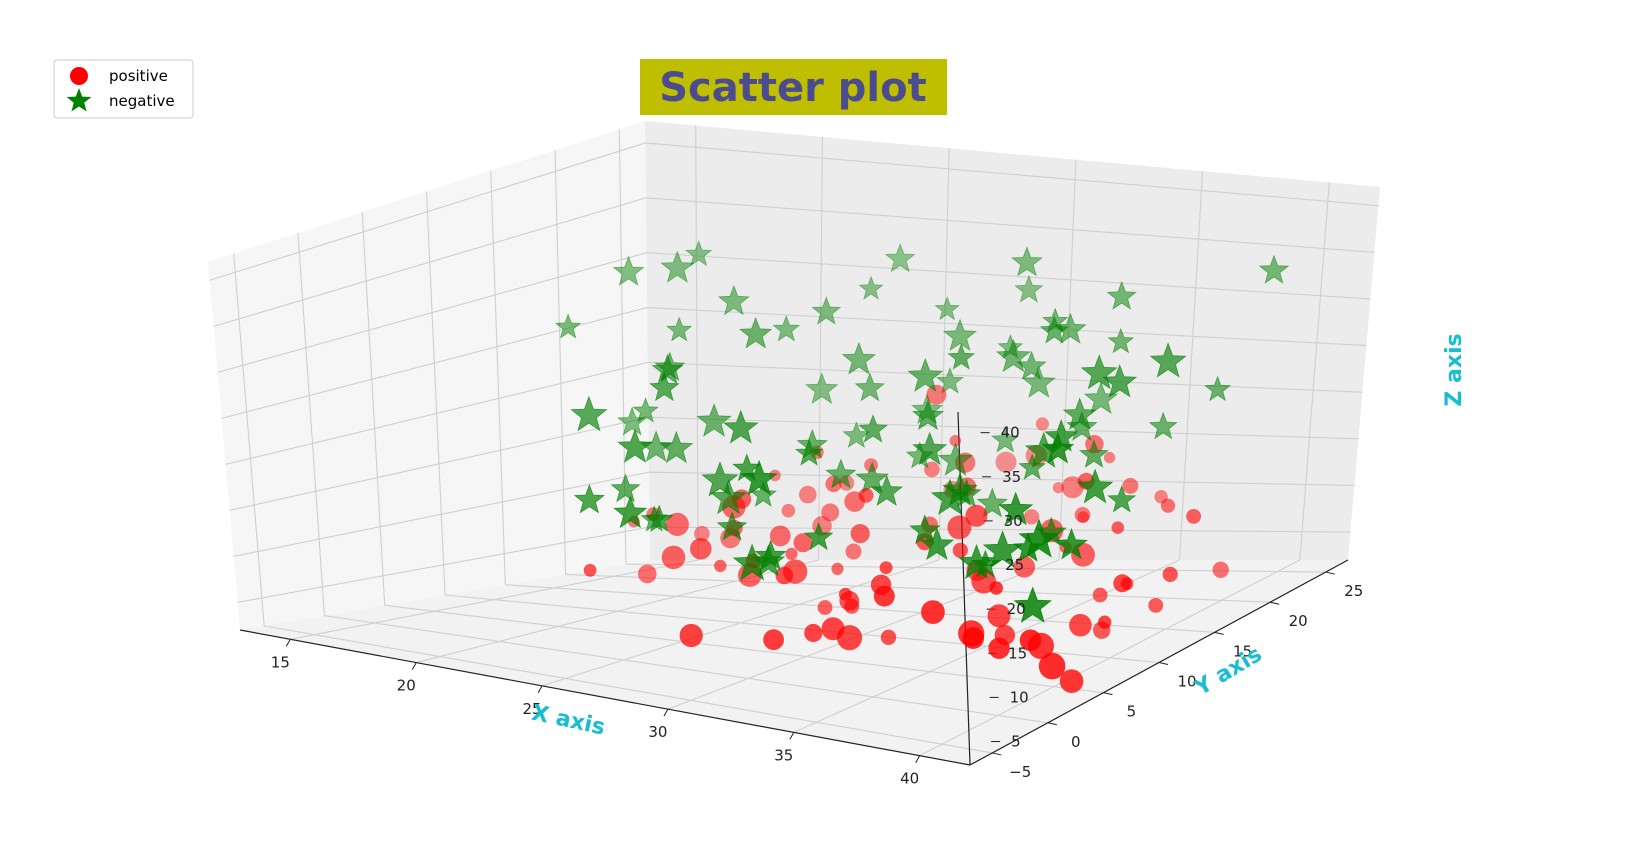  Describe the element at coordinates (1228, 672) in the screenshot. I see `y-axis-label: Y axis` at that location.